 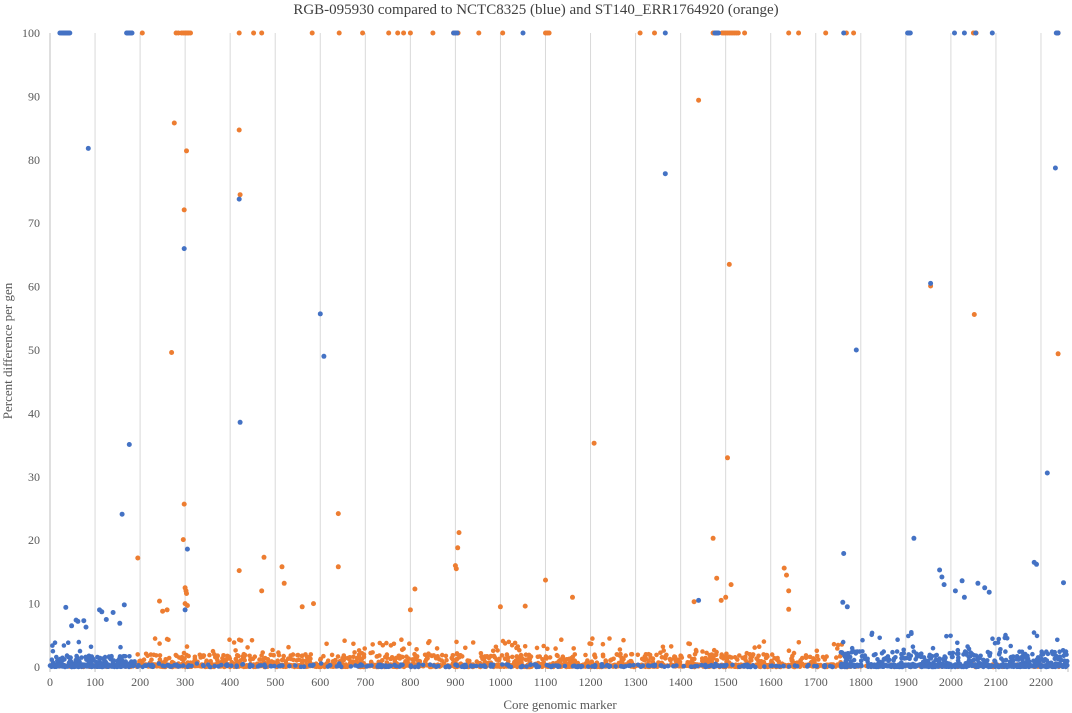 What do you see at coordinates (320, 682) in the screenshot?
I see `x-tick-label: 600` at bounding box center [320, 682].